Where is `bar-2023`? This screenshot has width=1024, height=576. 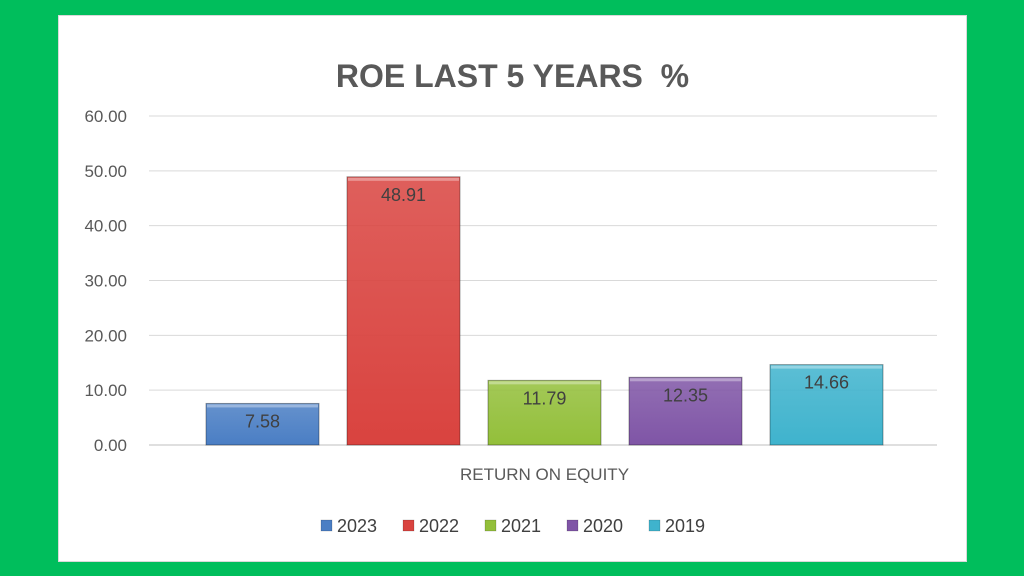
bar-2023 is located at coordinates (262, 424).